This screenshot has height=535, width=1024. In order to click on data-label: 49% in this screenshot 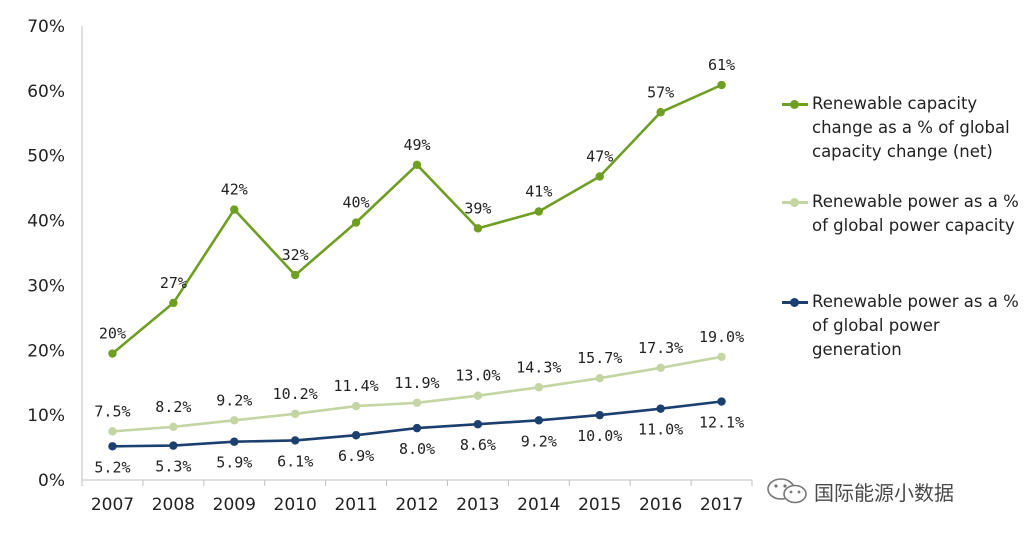, I will do `click(416, 145)`.